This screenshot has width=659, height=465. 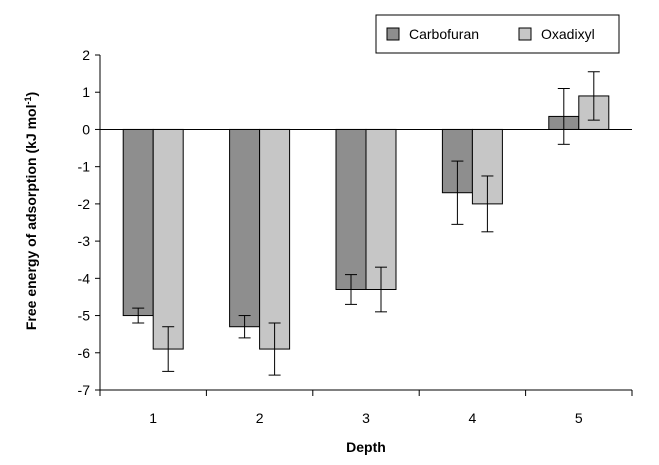 I want to click on legend-box, so click(x=497, y=34).